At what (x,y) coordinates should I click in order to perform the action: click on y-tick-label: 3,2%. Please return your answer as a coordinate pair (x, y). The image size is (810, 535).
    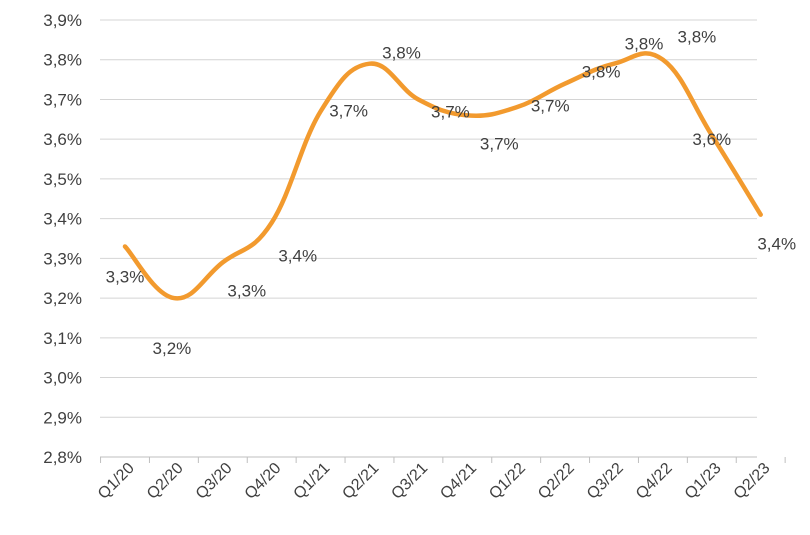
    Looking at the image, I should click on (62, 298).